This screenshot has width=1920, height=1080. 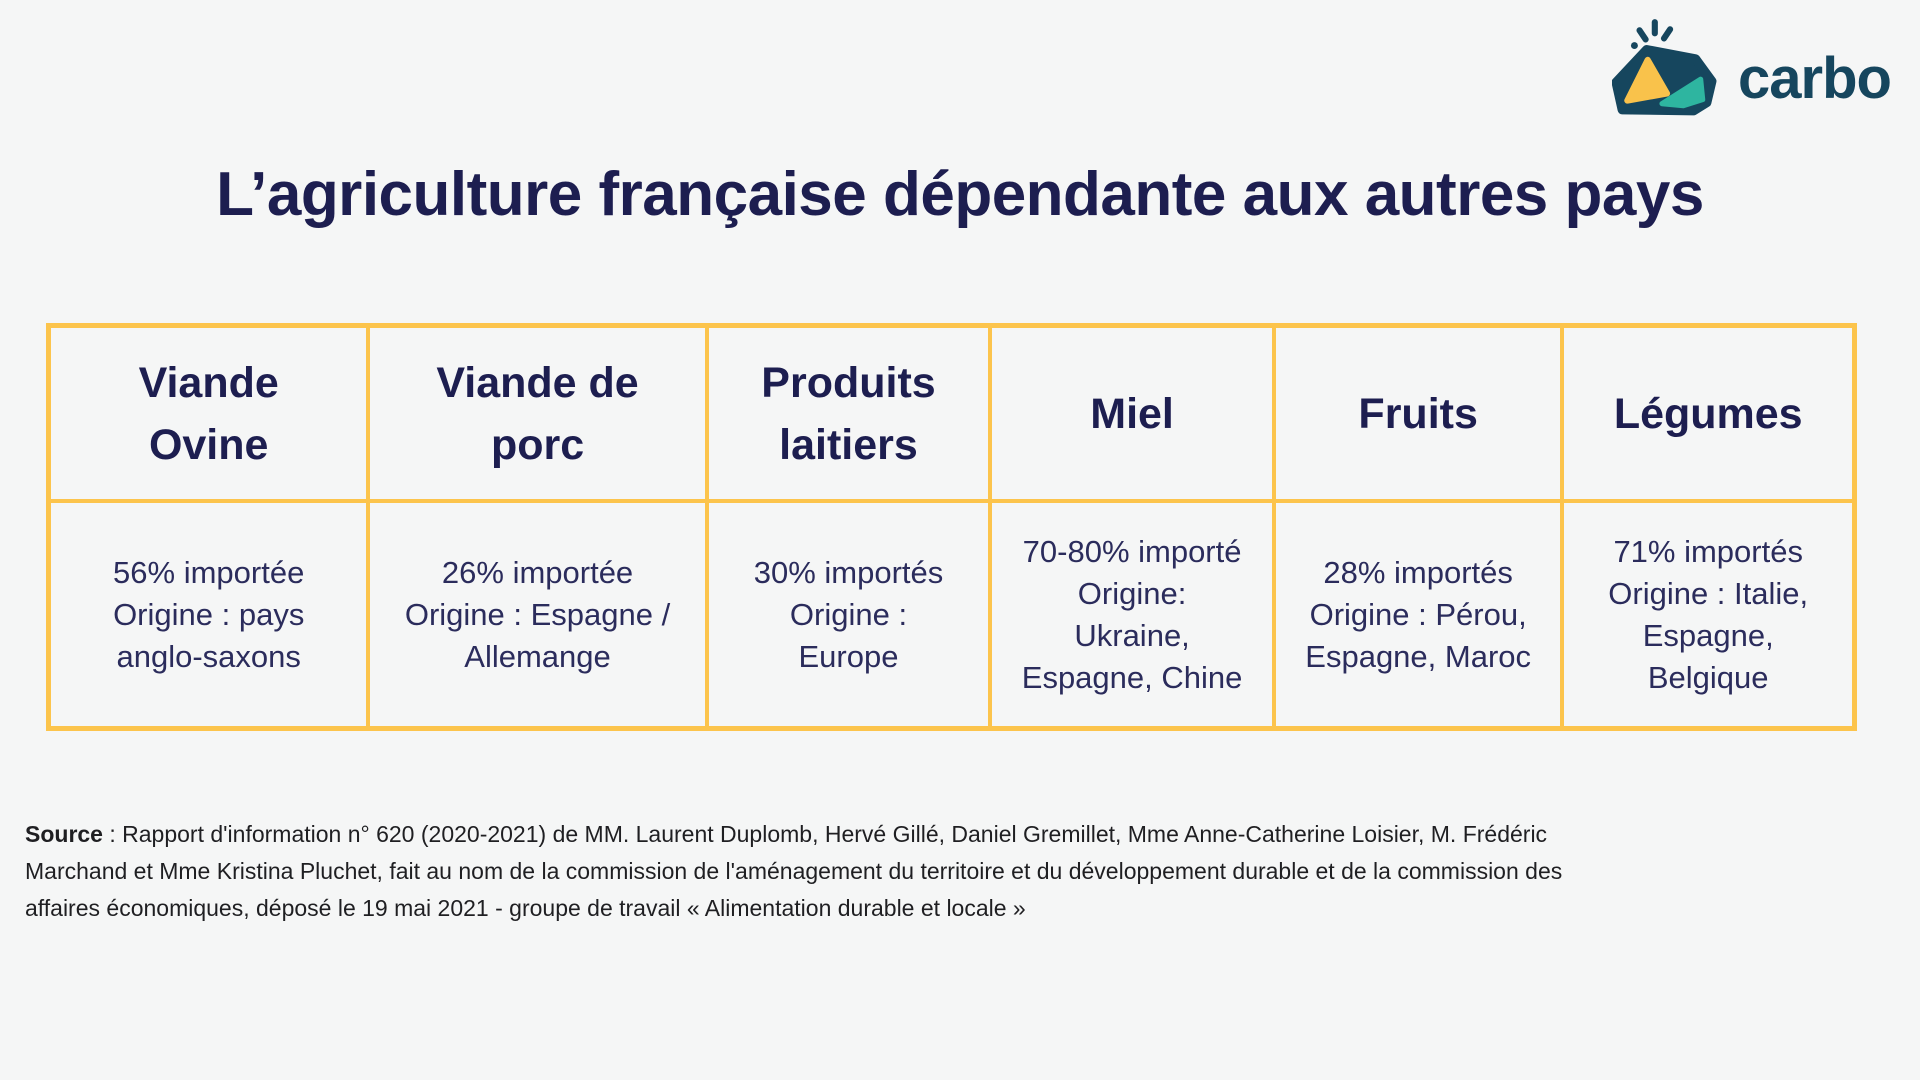 I want to click on header-line: laitiers, so click(x=848, y=444).